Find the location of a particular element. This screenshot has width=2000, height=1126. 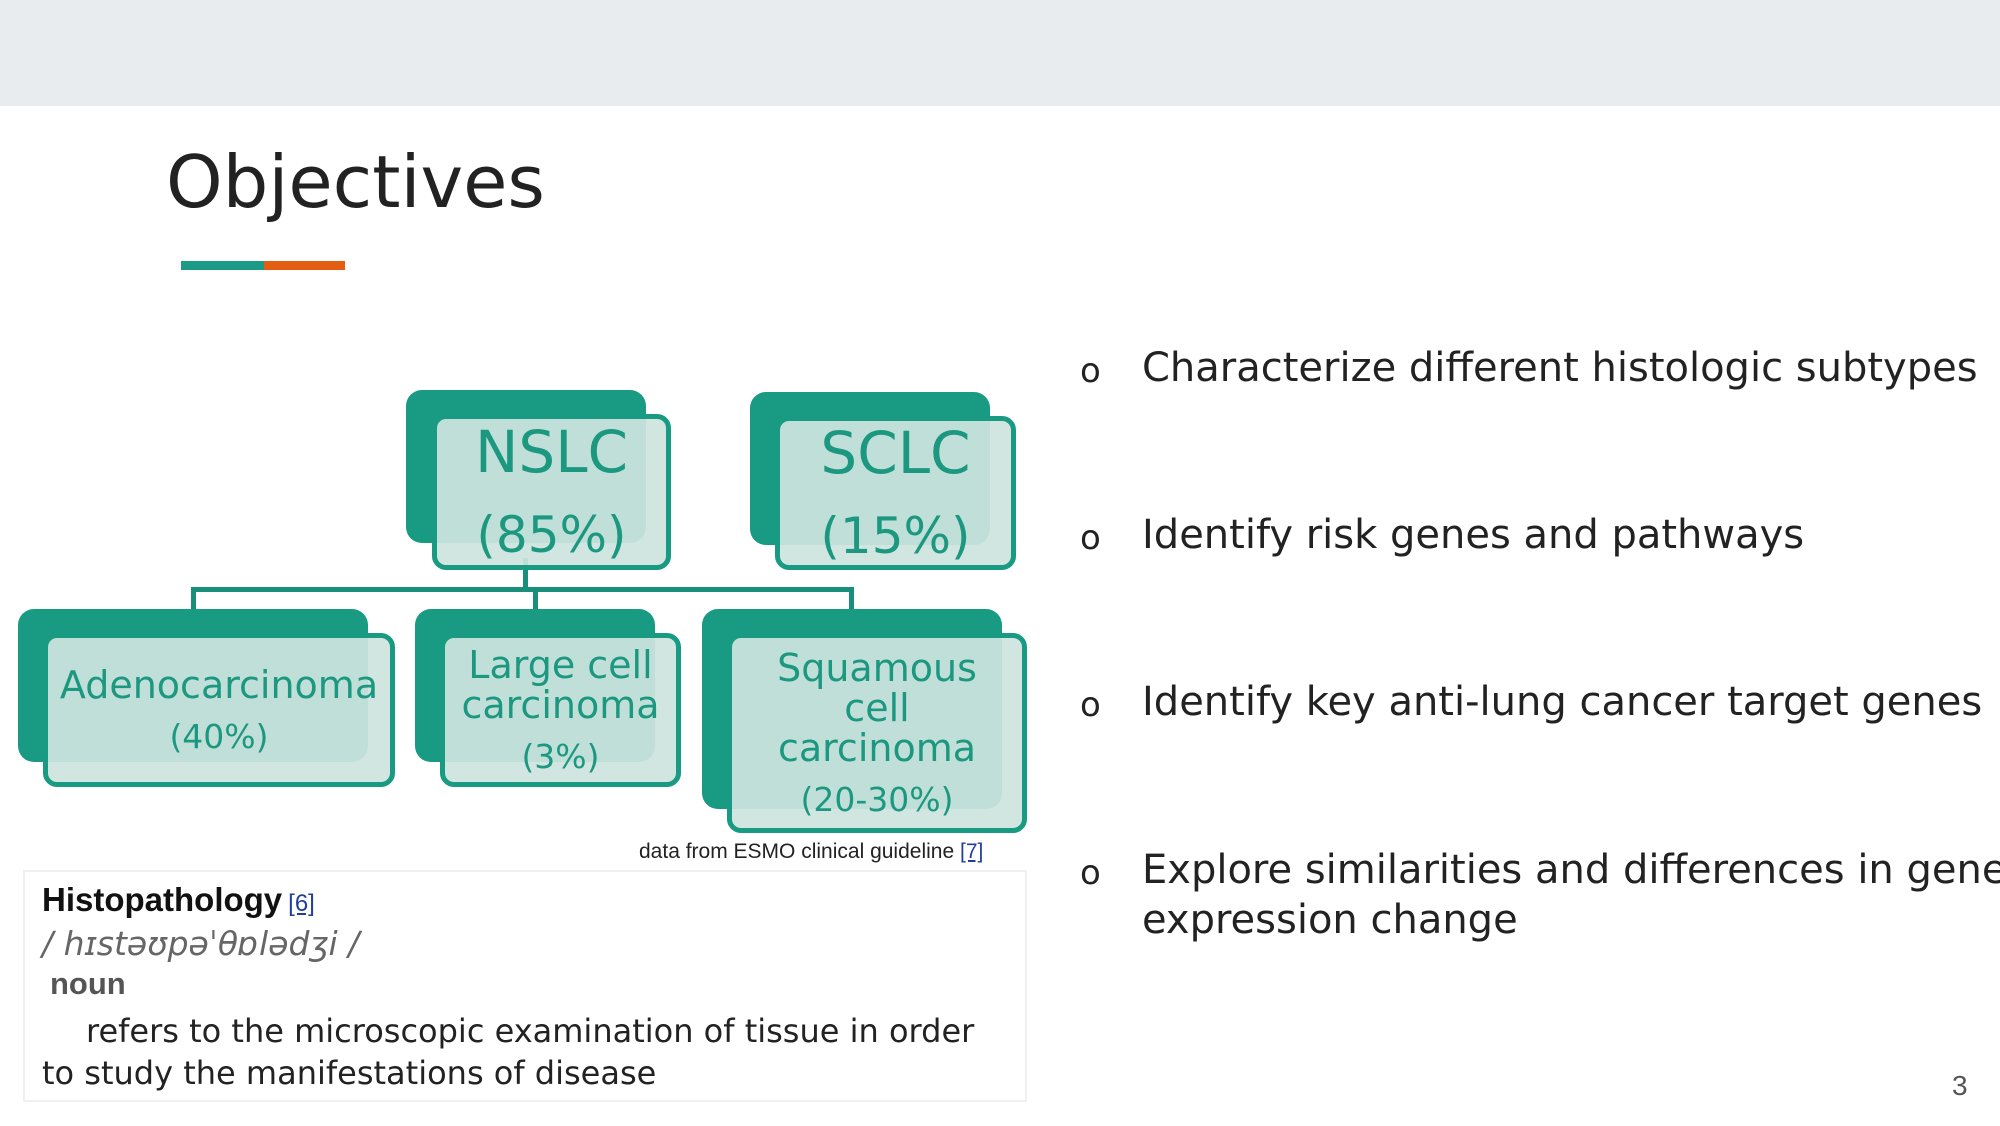

connector-large-drop is located at coordinates (535, 600).